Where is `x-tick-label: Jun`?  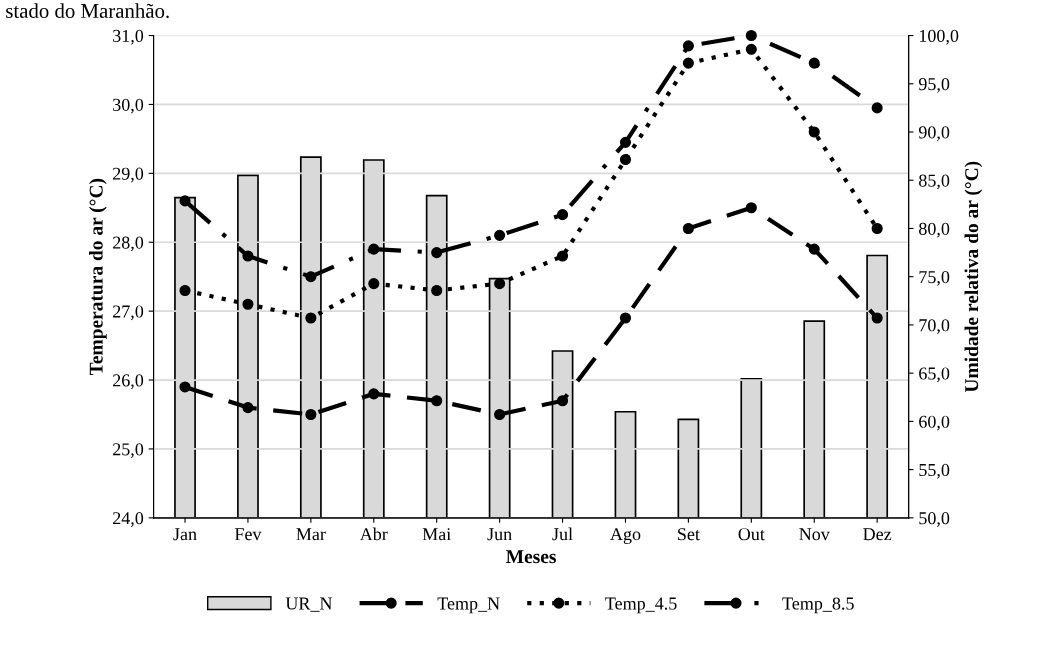
x-tick-label: Jun is located at coordinates (499, 534).